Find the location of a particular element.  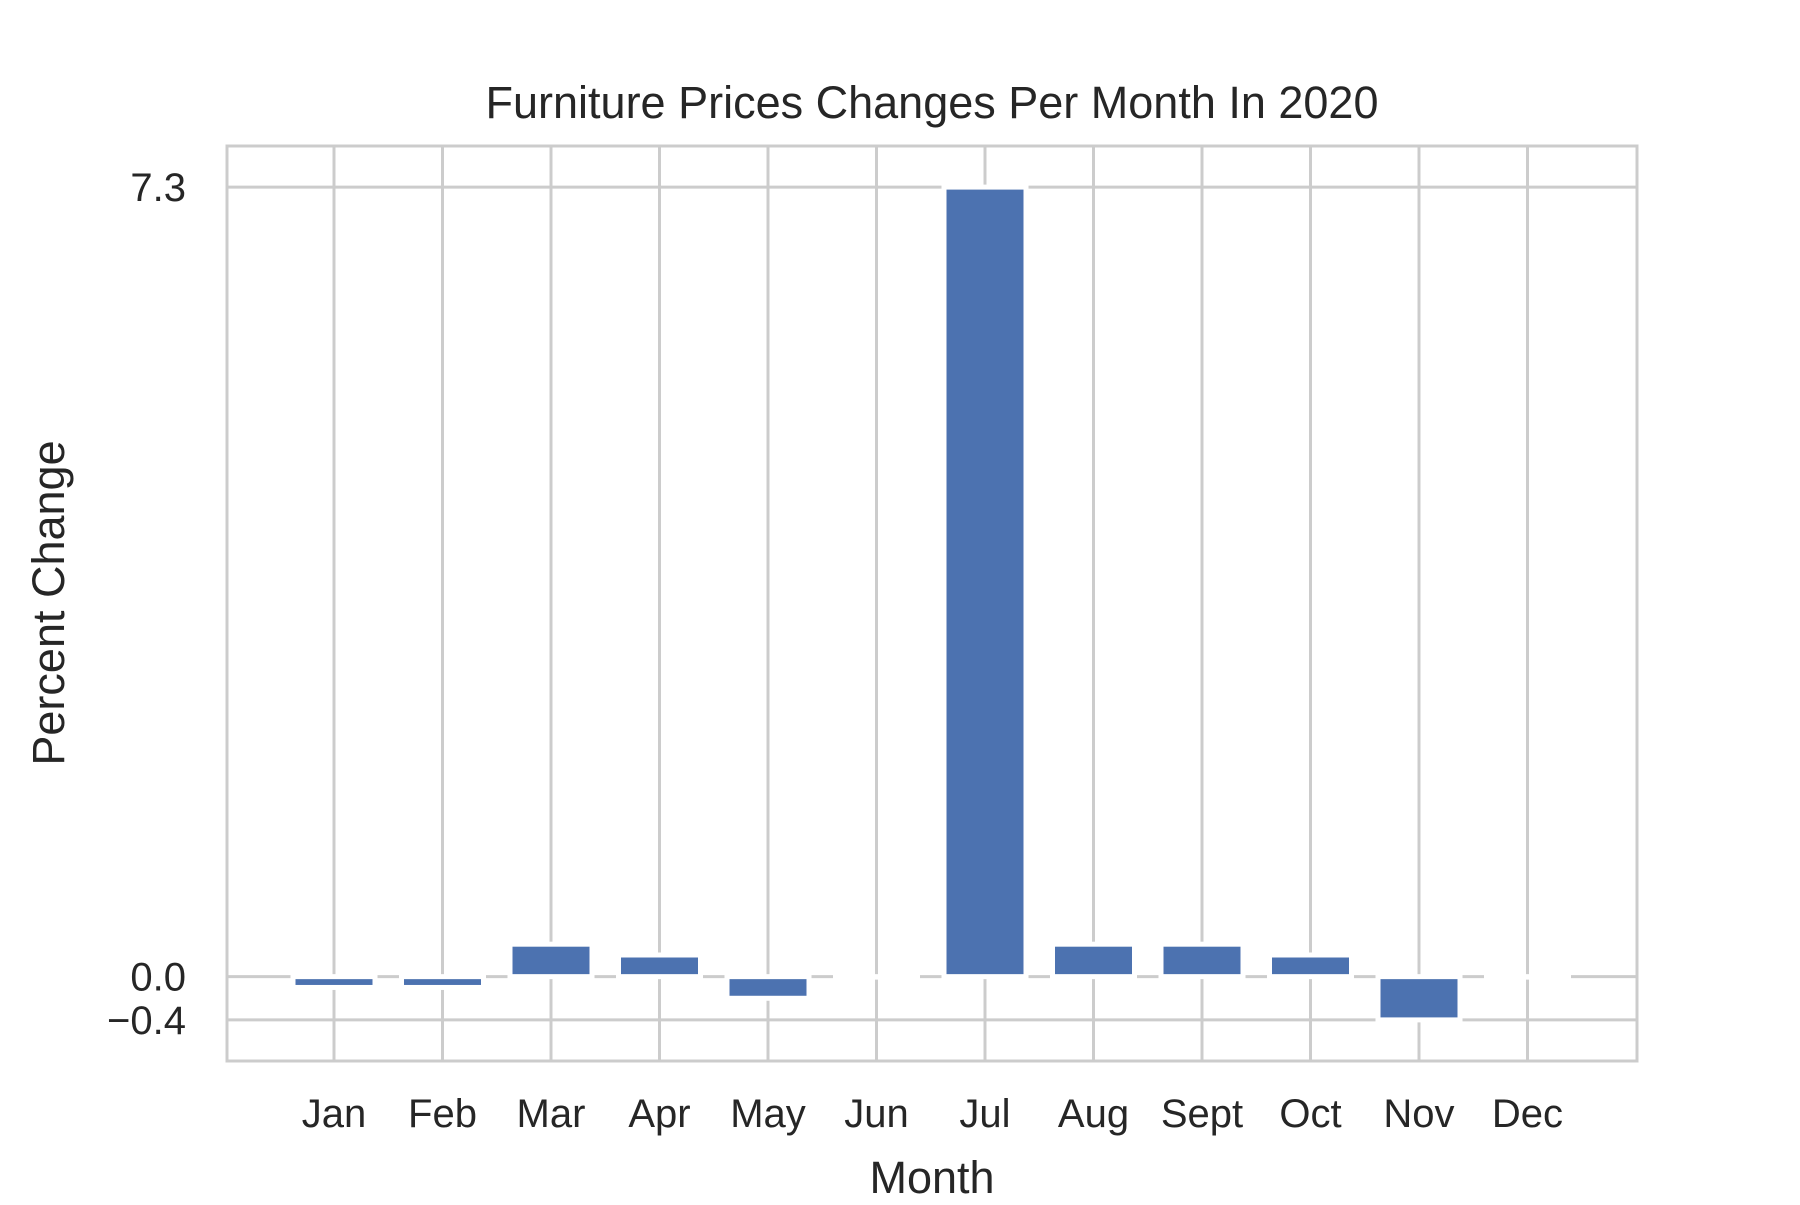

y-tick-label: 0.0 is located at coordinates (158, 978).